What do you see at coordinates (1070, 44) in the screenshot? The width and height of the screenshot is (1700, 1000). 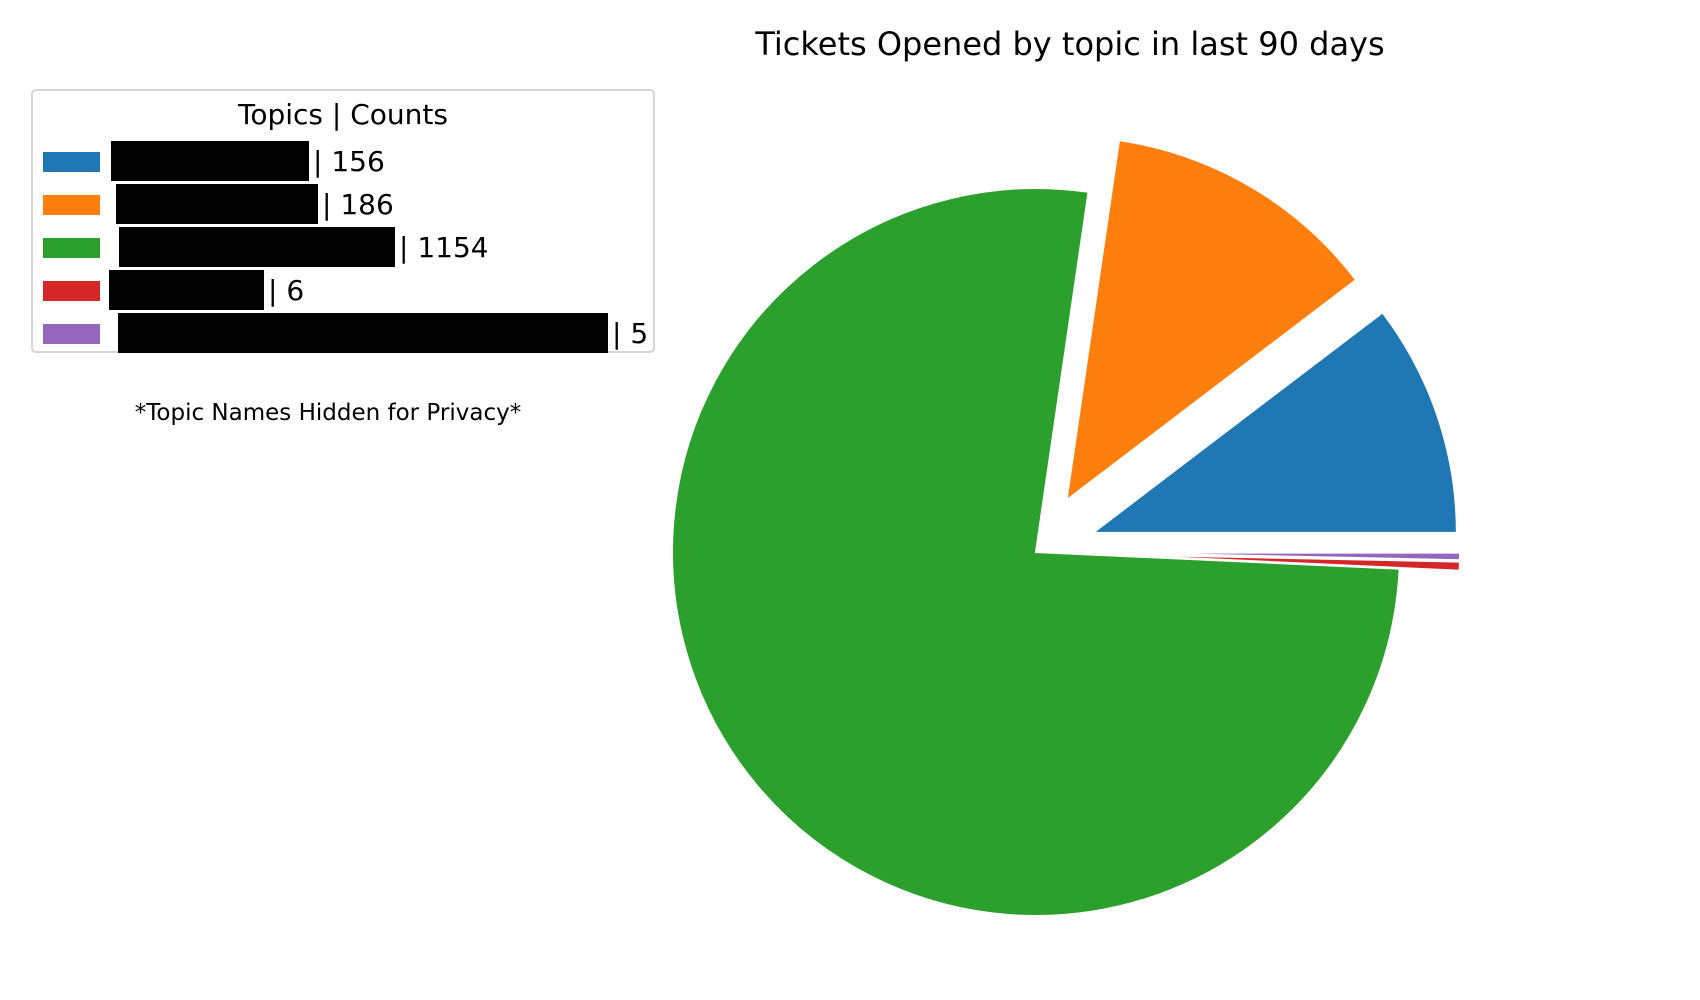 I see `chart-title: Tickets Opened by topic in last 90 days` at bounding box center [1070, 44].